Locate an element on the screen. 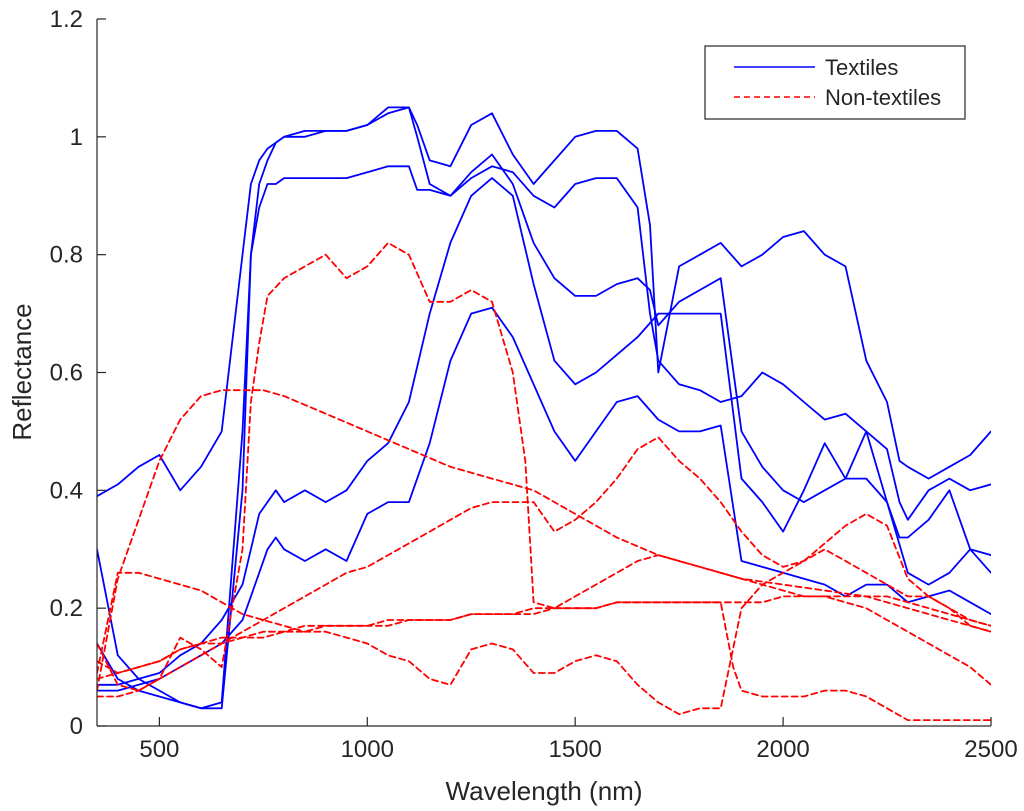 This screenshot has width=1024, height=811. x-tick-label: 500 is located at coordinates (159, 749).